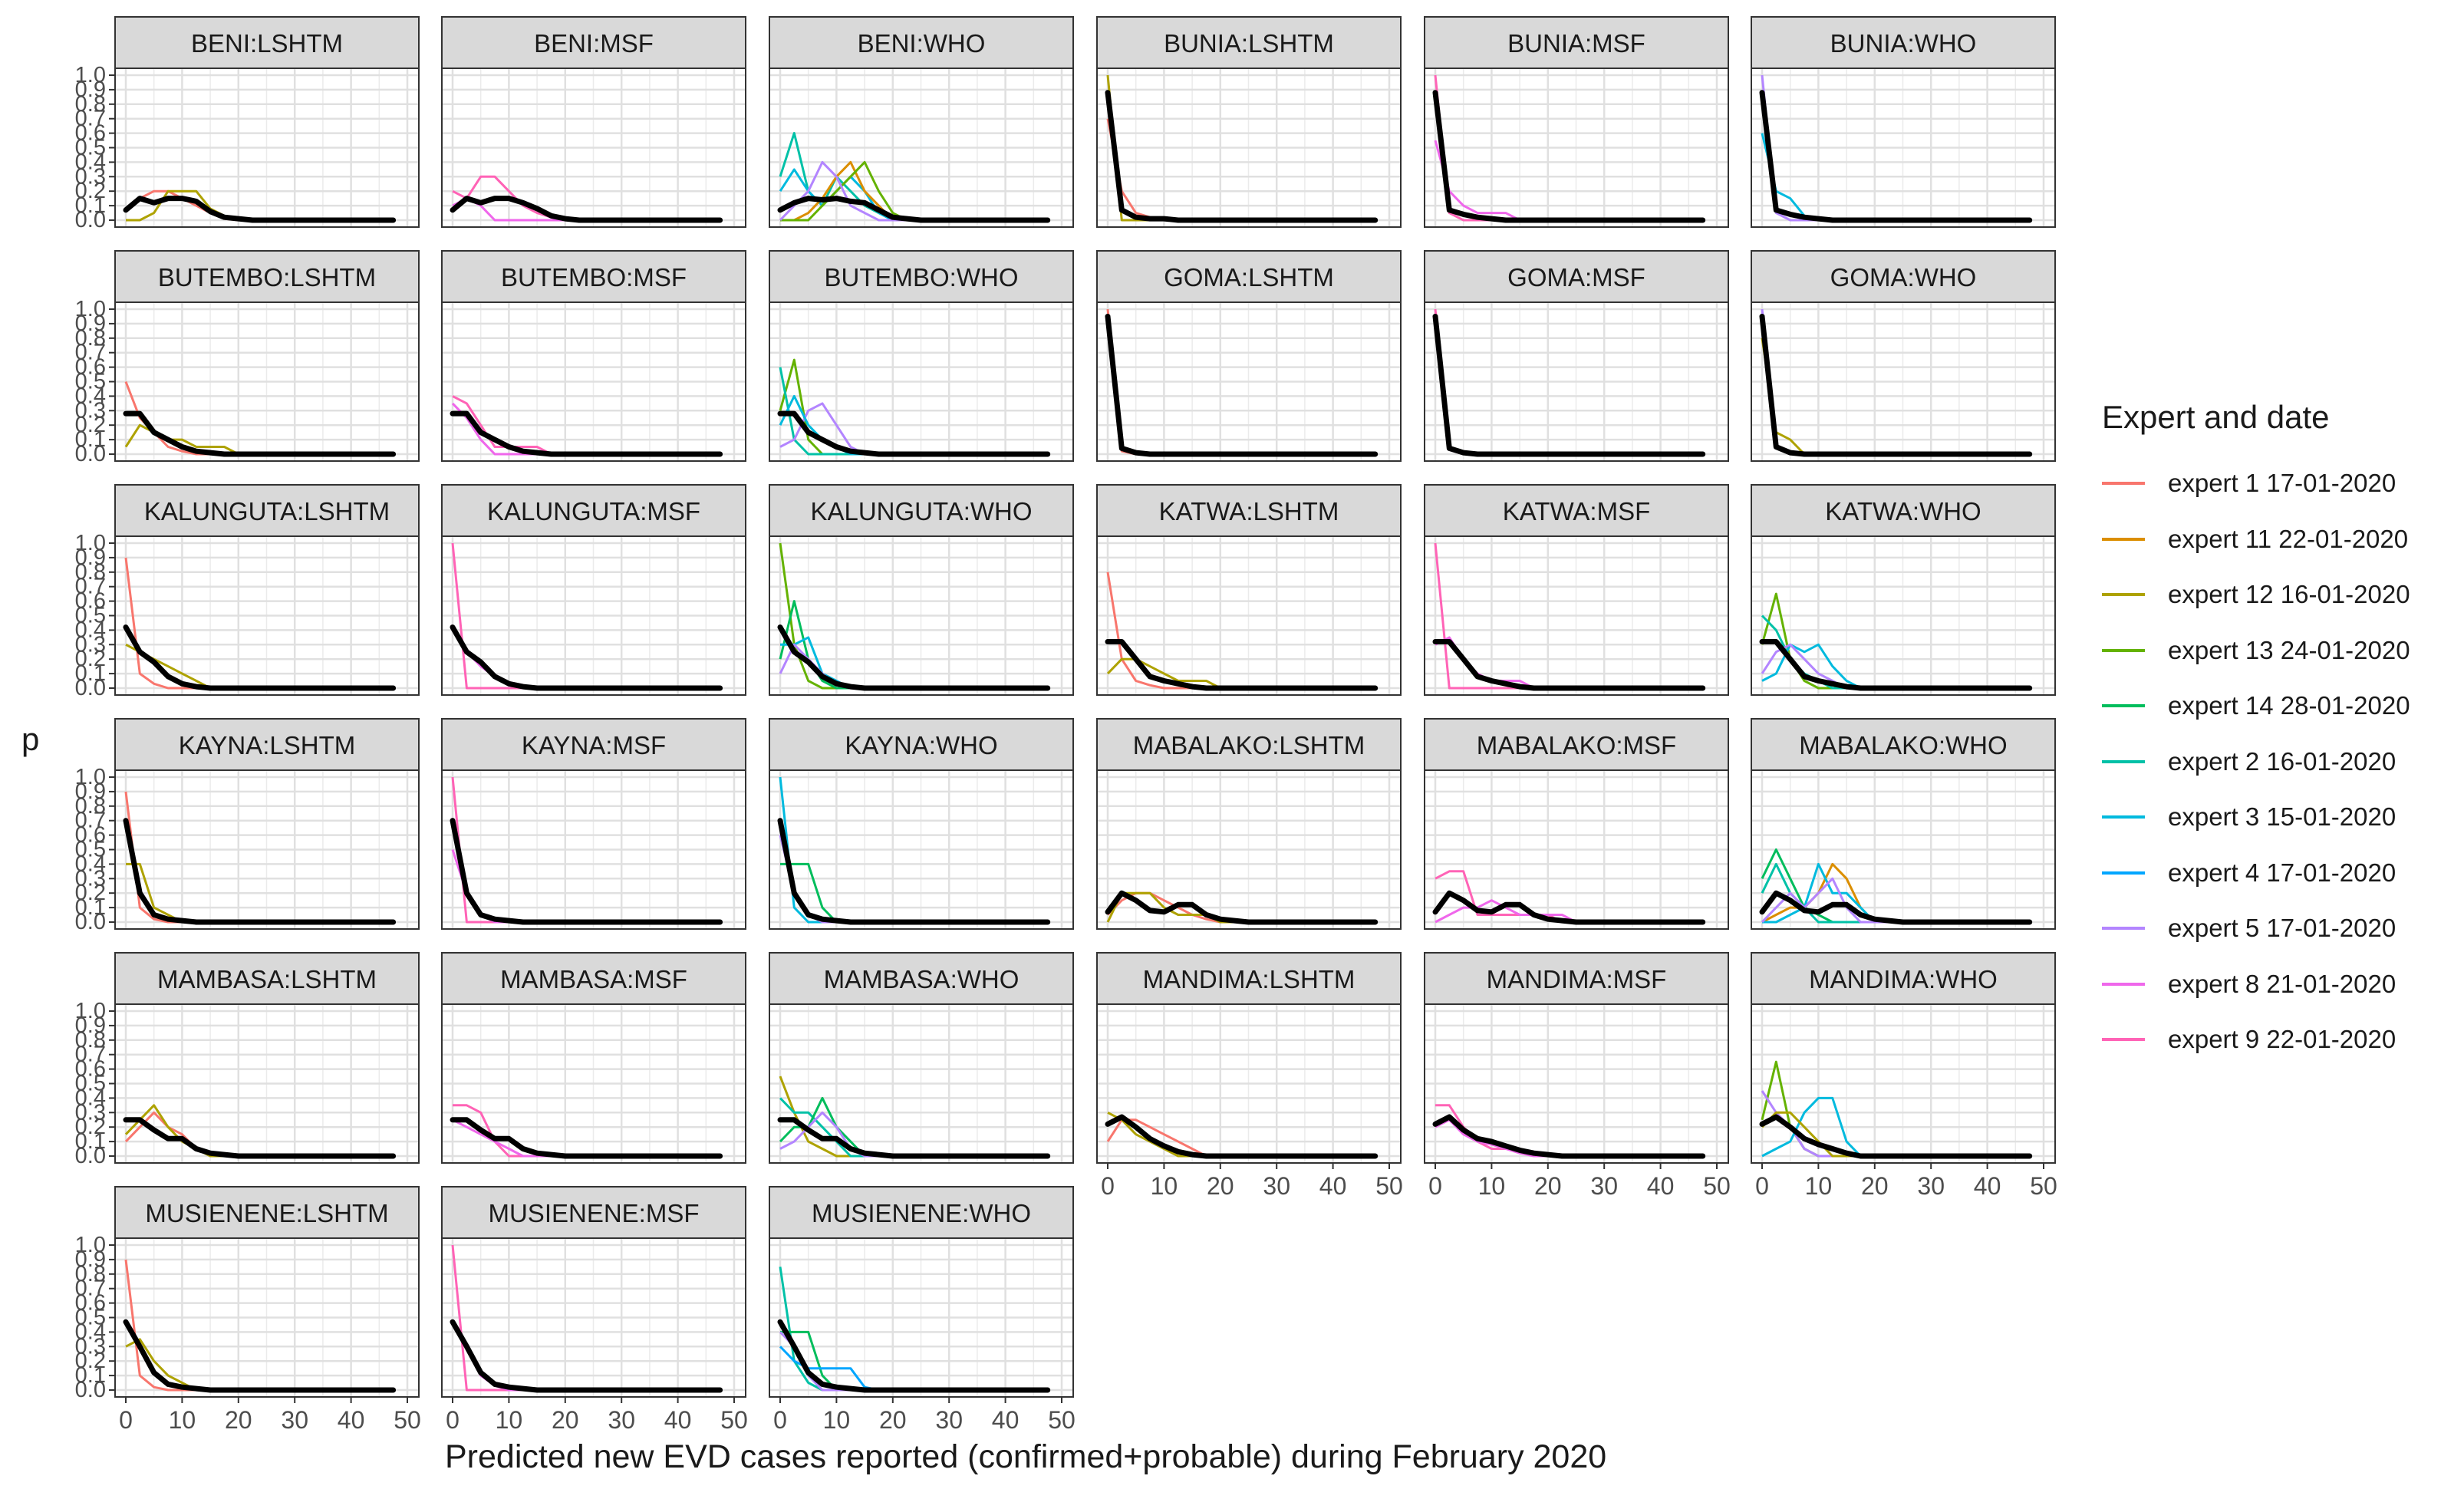 This screenshot has height=1489, width=2464. Describe the element at coordinates (593, 511) in the screenshot. I see `panel-title: KALUNGUTA:MSF` at that location.